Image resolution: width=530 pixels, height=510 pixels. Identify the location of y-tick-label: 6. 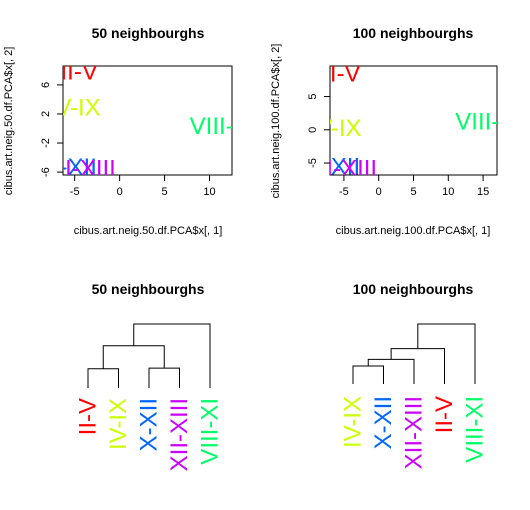
(46, 85).